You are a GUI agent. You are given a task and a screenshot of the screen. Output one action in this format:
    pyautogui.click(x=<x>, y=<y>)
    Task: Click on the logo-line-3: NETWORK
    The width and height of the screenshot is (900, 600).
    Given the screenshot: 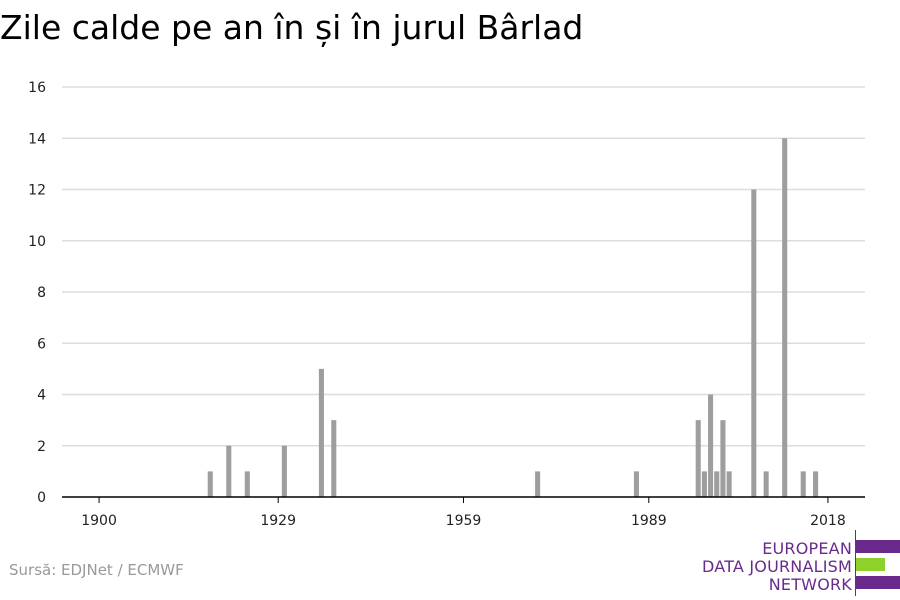 What is the action you would take?
    pyautogui.click(x=810, y=584)
    